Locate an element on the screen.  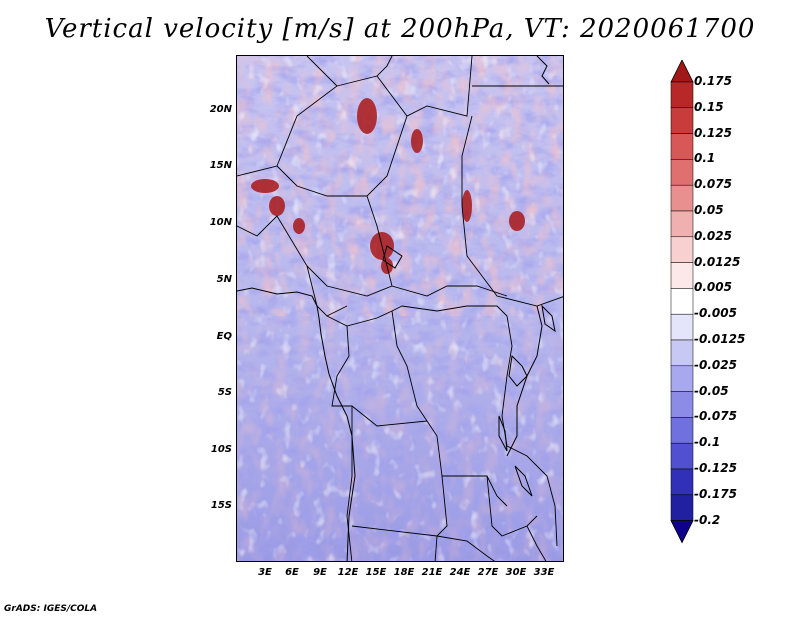
y-tick-label: 5S is located at coordinates (224, 392).